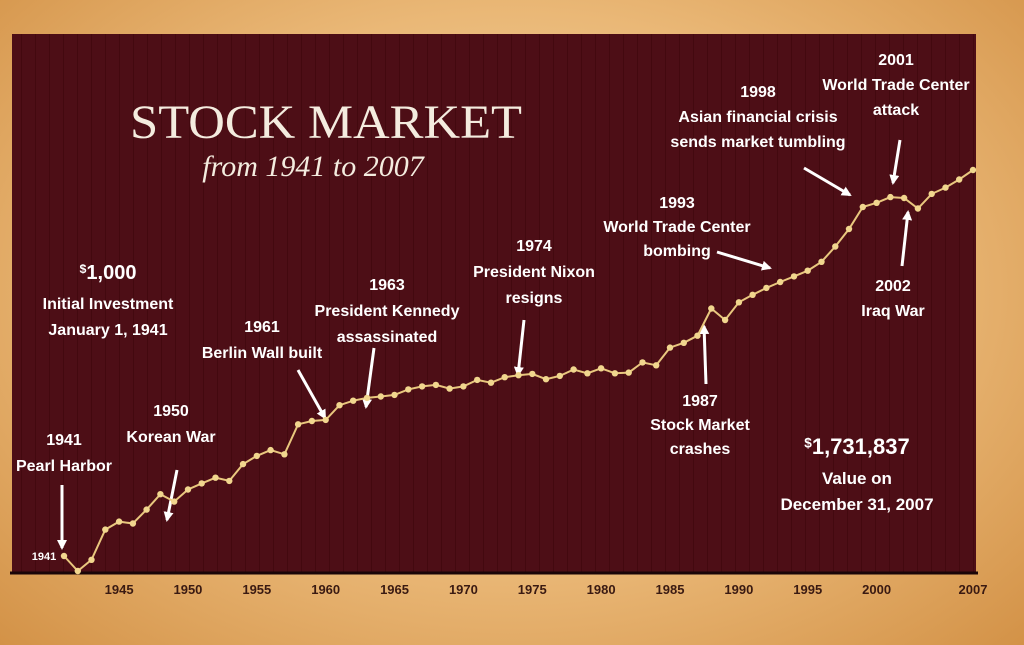 Image resolution: width=1024 pixels, height=645 pixels. What do you see at coordinates (262, 340) in the screenshot?
I see `annotation-label: 1961 Berlin Wall built` at bounding box center [262, 340].